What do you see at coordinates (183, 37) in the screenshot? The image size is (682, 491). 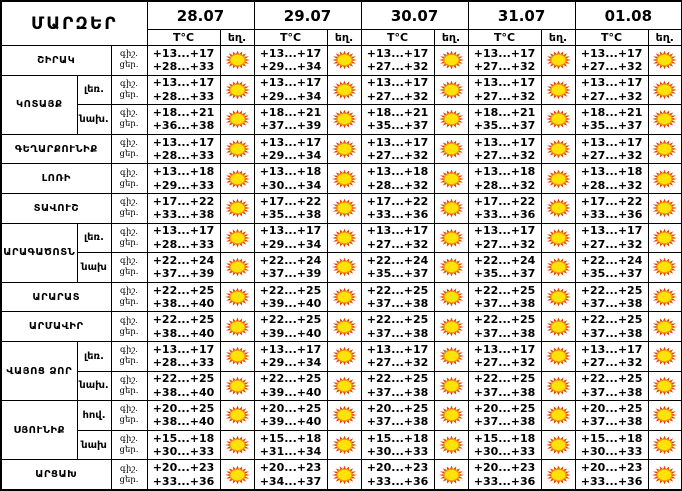 I see `temp-header-1: T°C` at bounding box center [183, 37].